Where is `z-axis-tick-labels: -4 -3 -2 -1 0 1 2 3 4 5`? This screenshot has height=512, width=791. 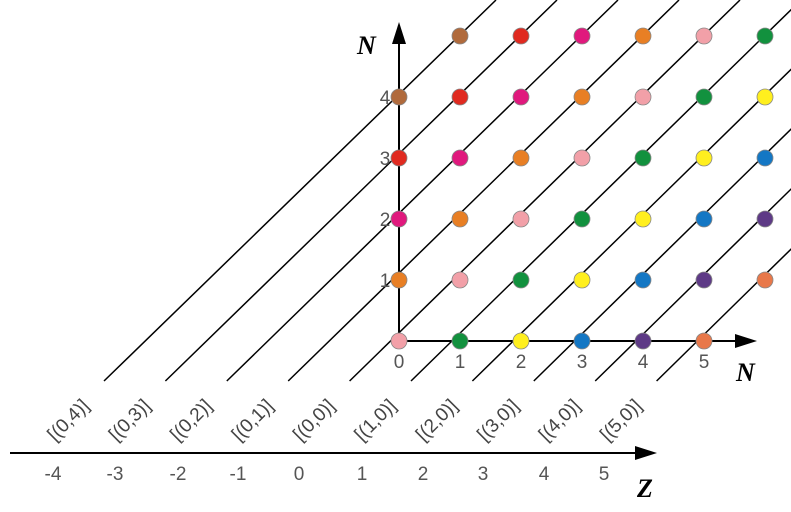 z-axis-tick-labels: -4 -3 -2 -1 0 1 2 3 4 5 is located at coordinates (327, 474).